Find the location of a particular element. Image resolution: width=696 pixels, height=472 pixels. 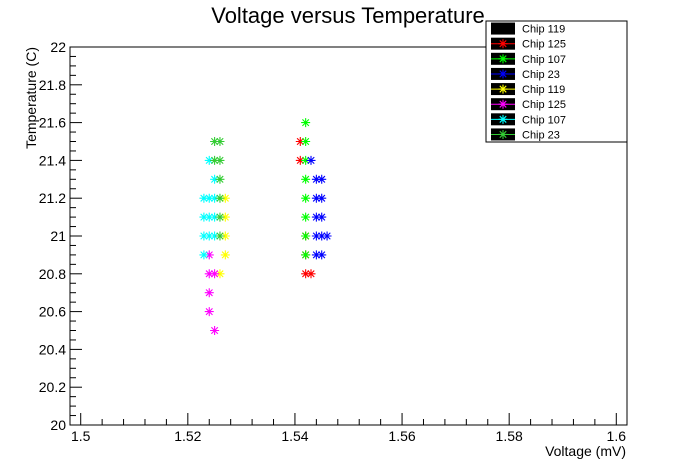

x-tick-label: 1.56 is located at coordinates (401, 436).